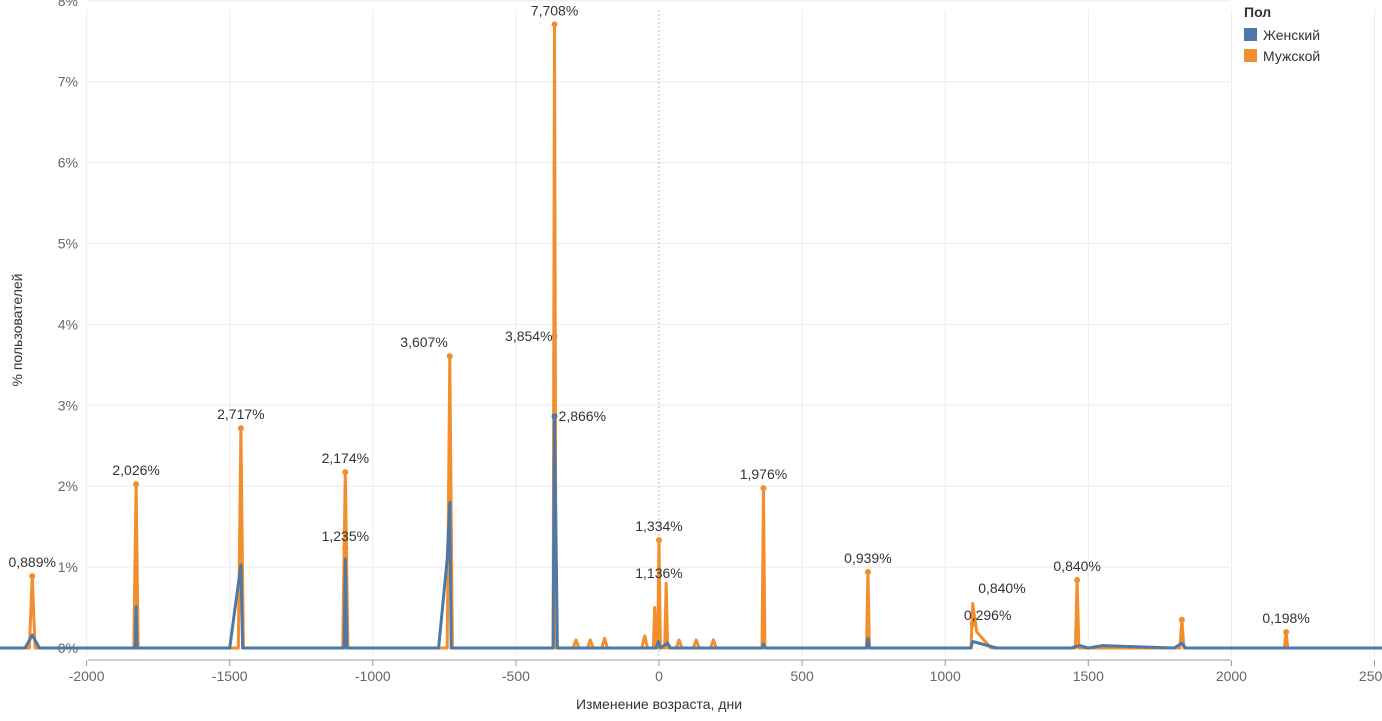 The image size is (1382, 721). Describe the element at coordinates (17, 329) in the screenshot. I see `y-axis-title: % пользователей` at that location.